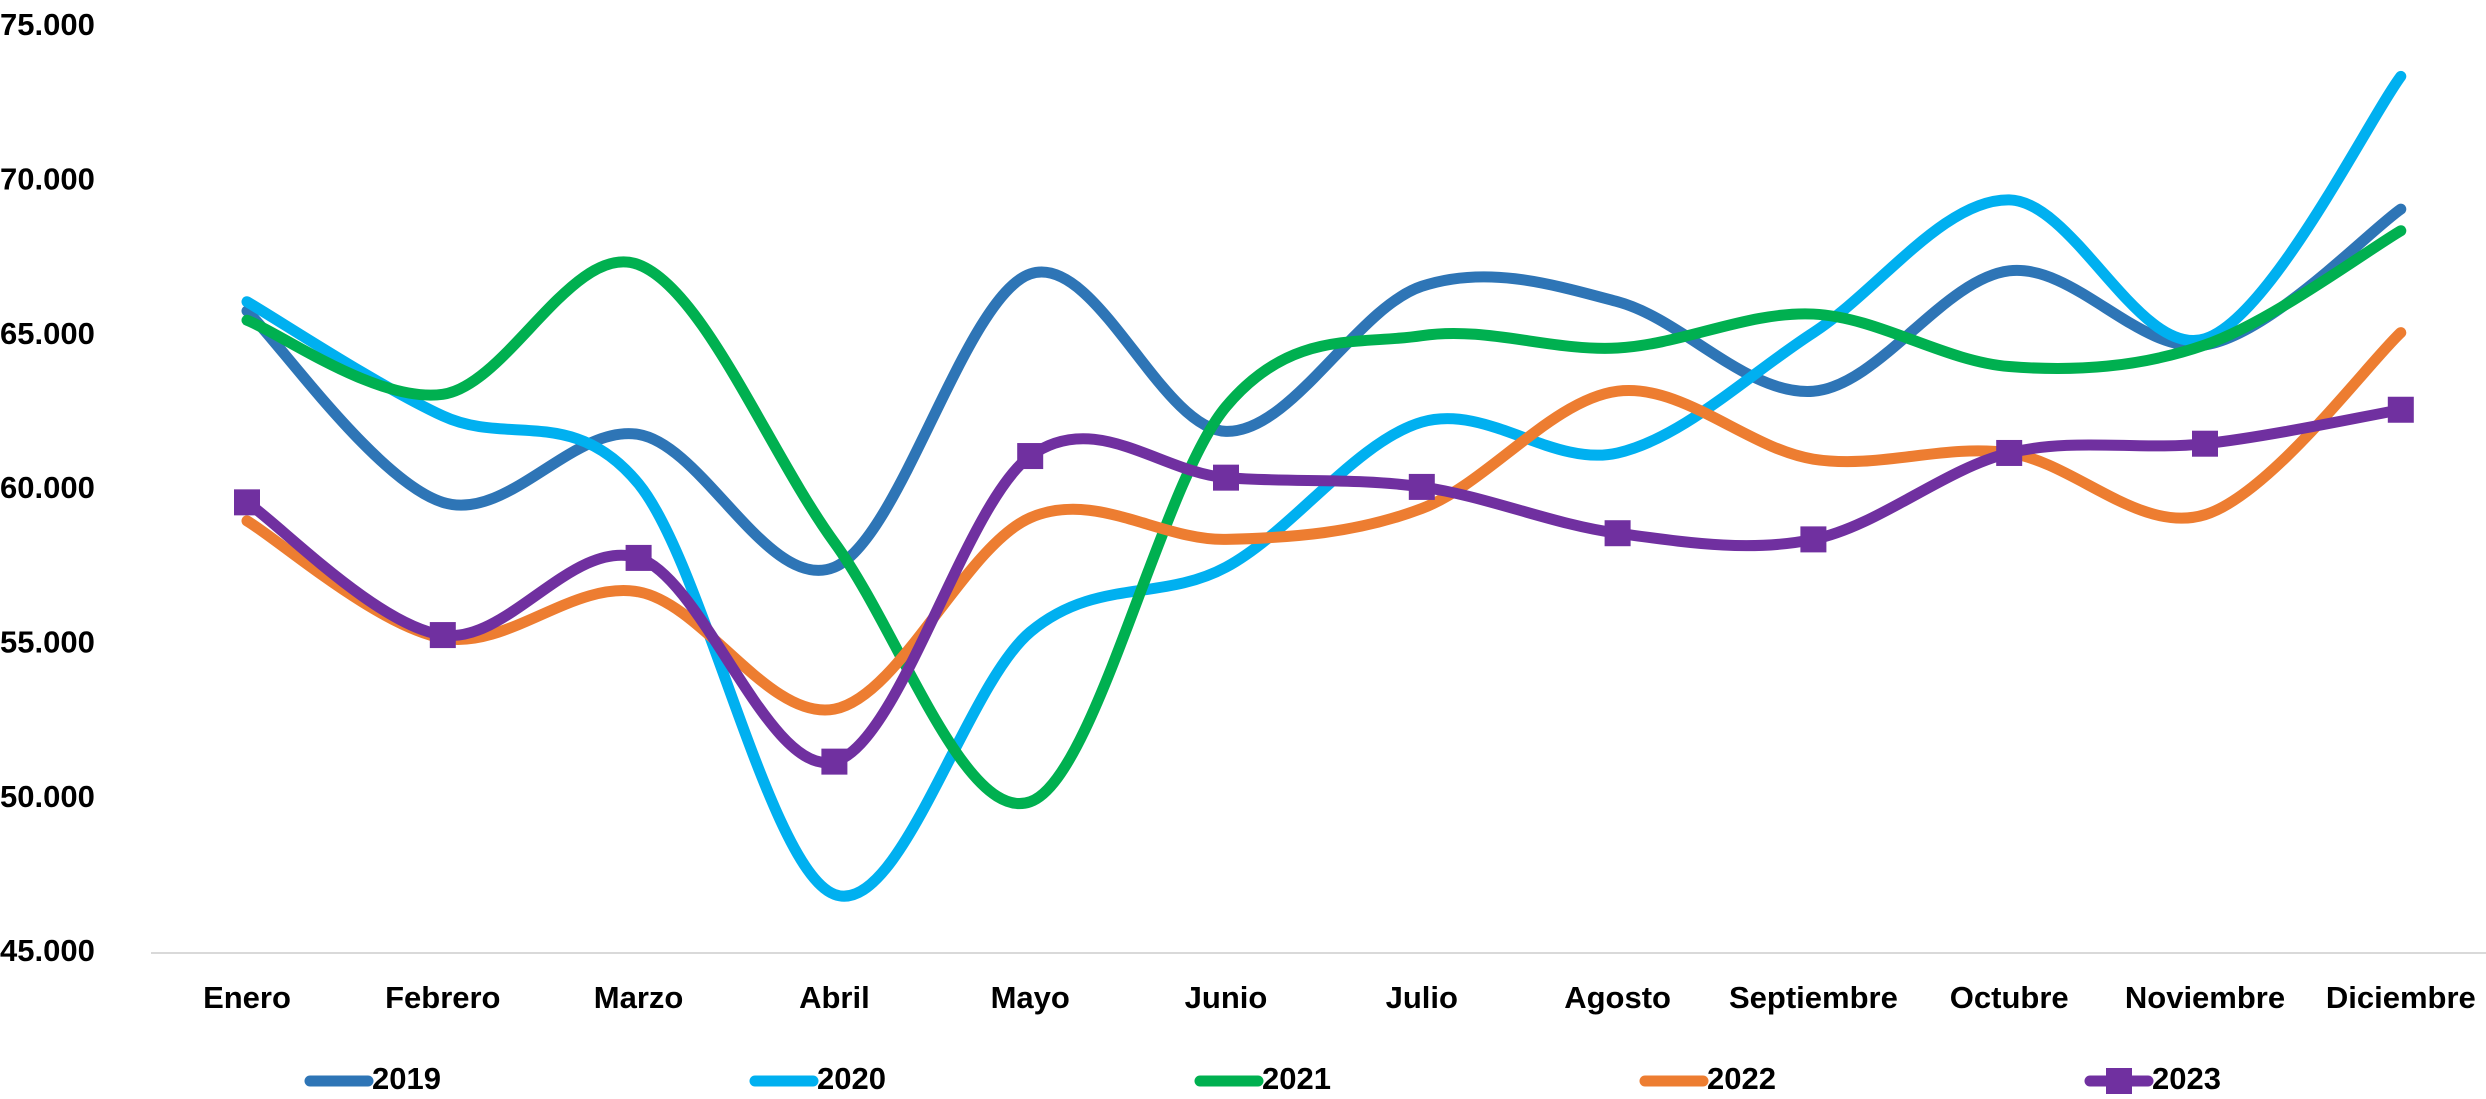 The width and height of the screenshot is (2486, 1099). Describe the element at coordinates (47, 642) in the screenshot. I see `y-tick-label: 55.000` at that location.